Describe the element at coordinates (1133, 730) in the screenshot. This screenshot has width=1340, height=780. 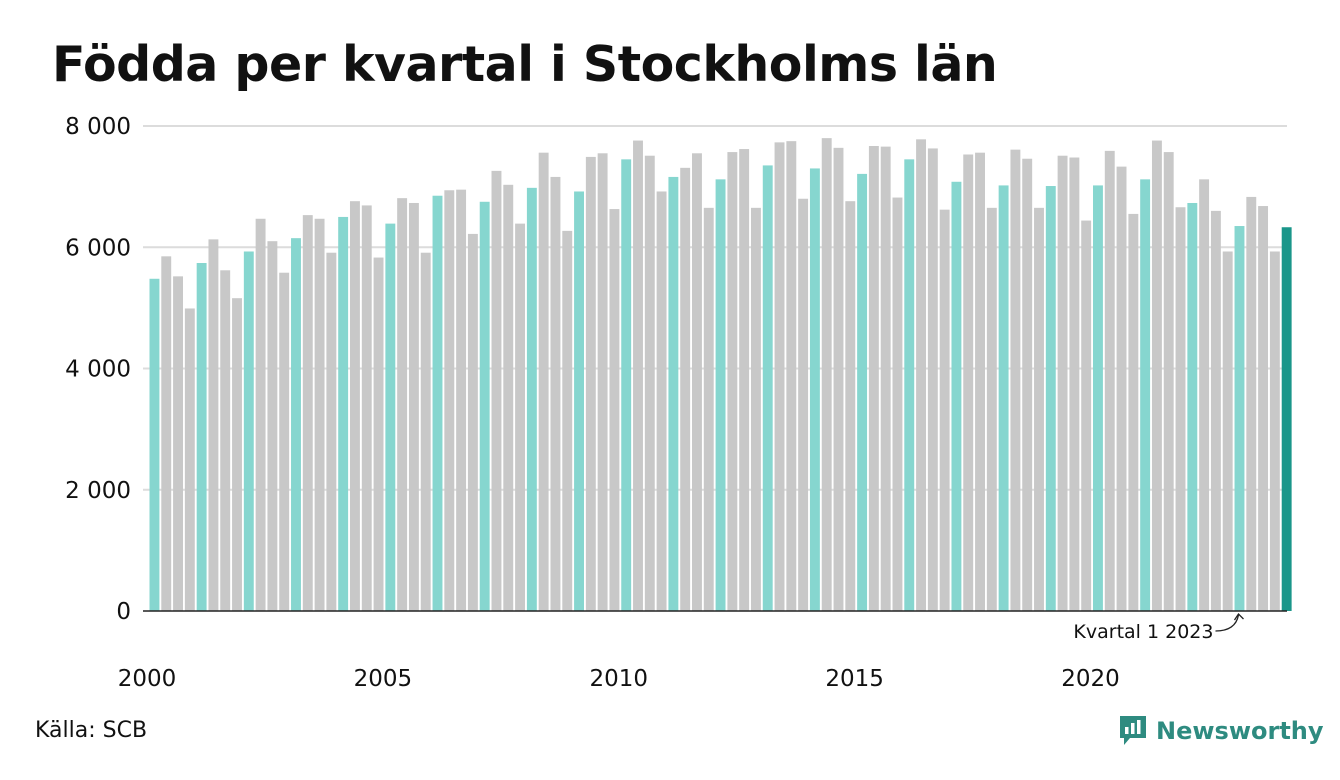
I see `newsworthy-logo-icon` at that location.